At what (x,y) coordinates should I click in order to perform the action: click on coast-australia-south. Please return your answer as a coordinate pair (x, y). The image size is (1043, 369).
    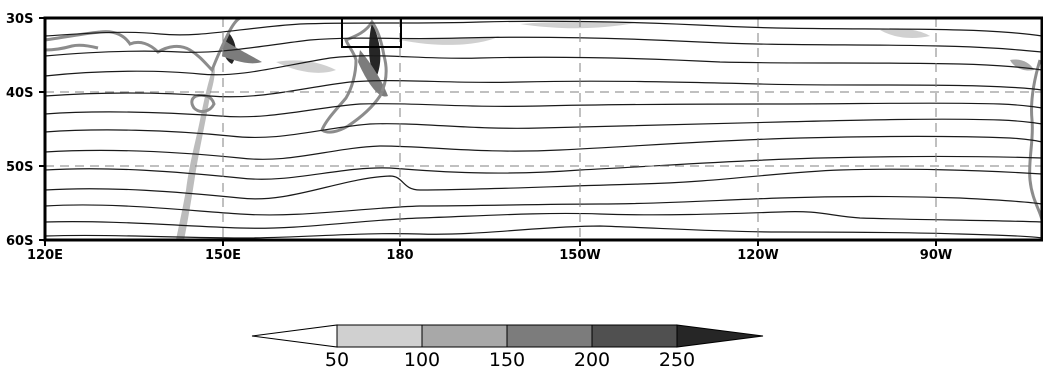
    Looking at the image, I should click on (142, 44).